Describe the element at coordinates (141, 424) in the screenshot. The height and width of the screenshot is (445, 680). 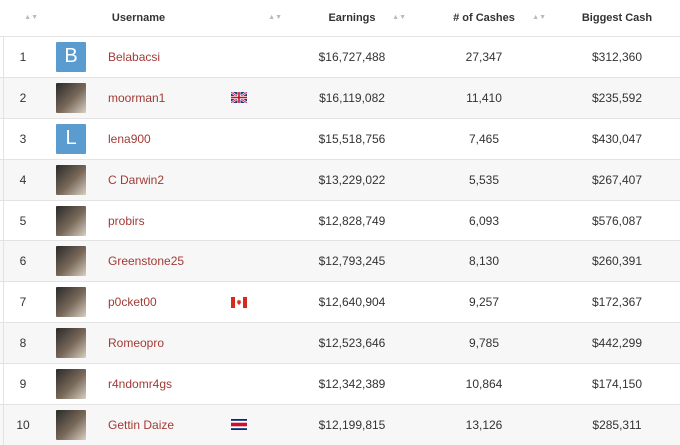
I see `username-link: Gettin Daize` at that location.